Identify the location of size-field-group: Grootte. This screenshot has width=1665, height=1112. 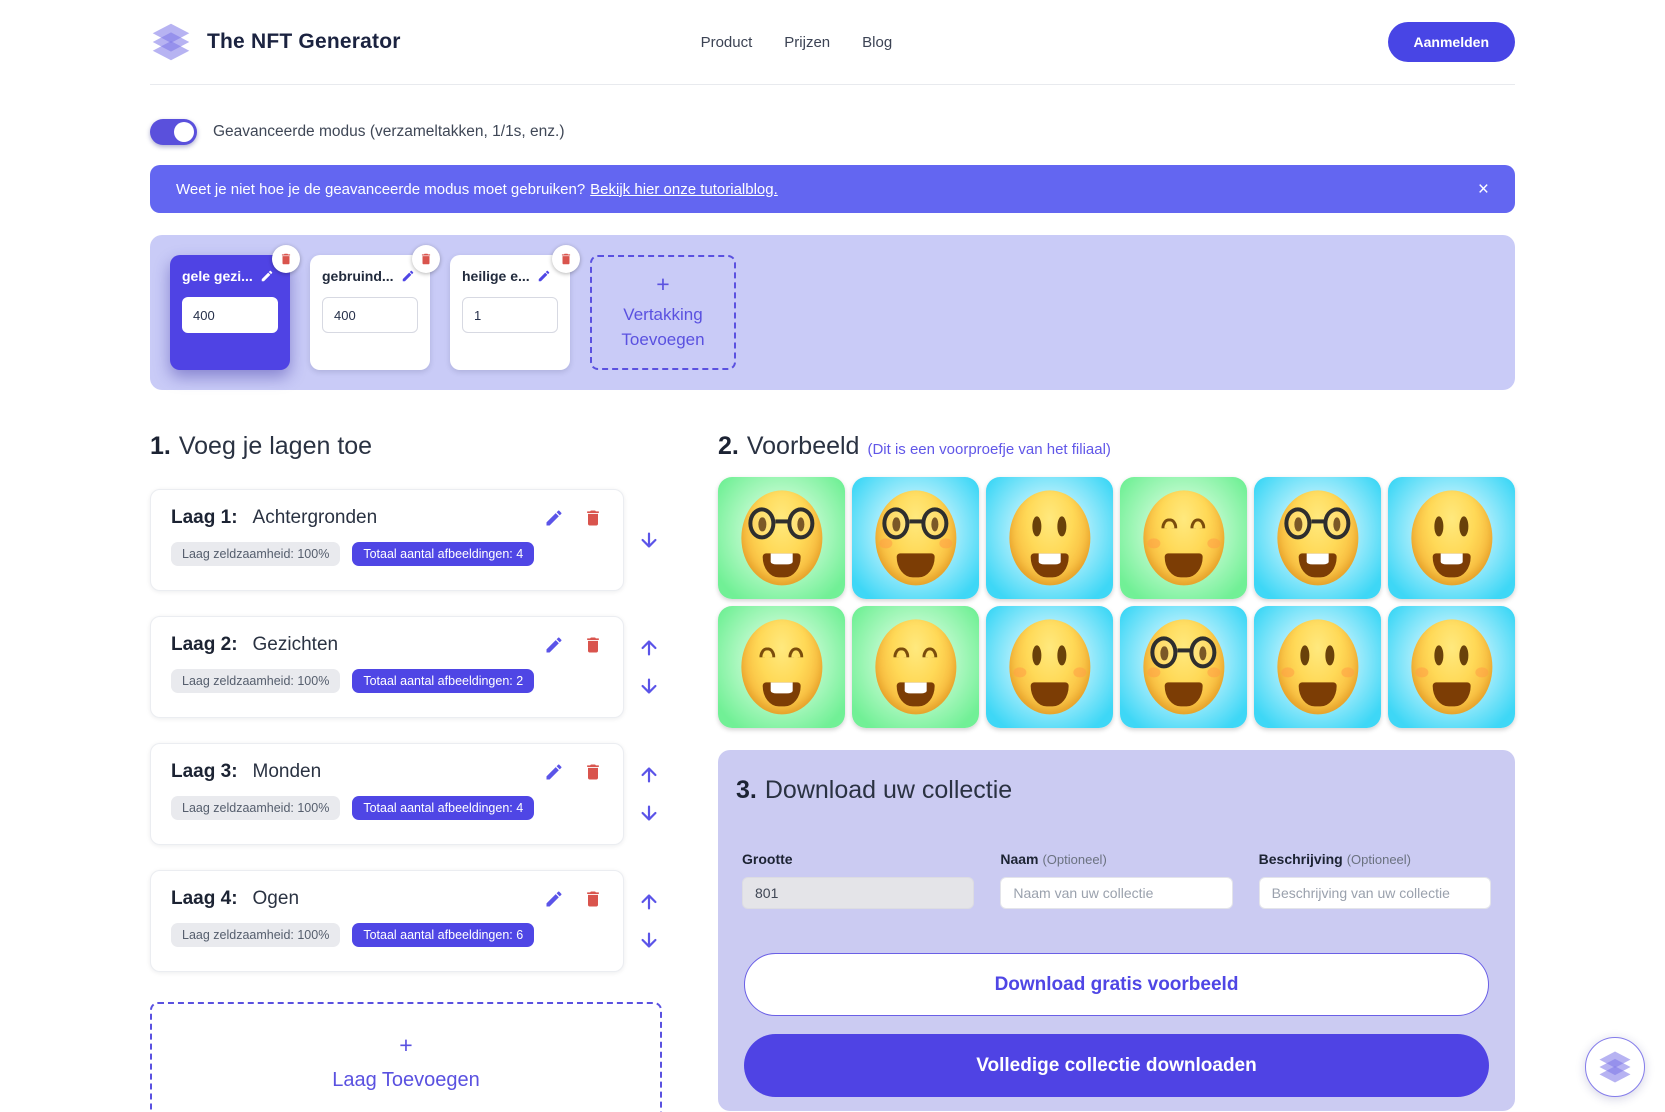
(858, 880).